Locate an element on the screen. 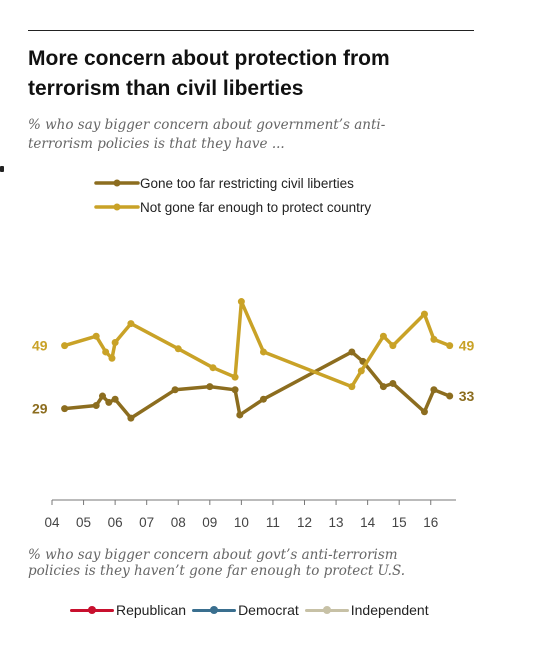  x-tick-label-14: 14 is located at coordinates (368, 522).